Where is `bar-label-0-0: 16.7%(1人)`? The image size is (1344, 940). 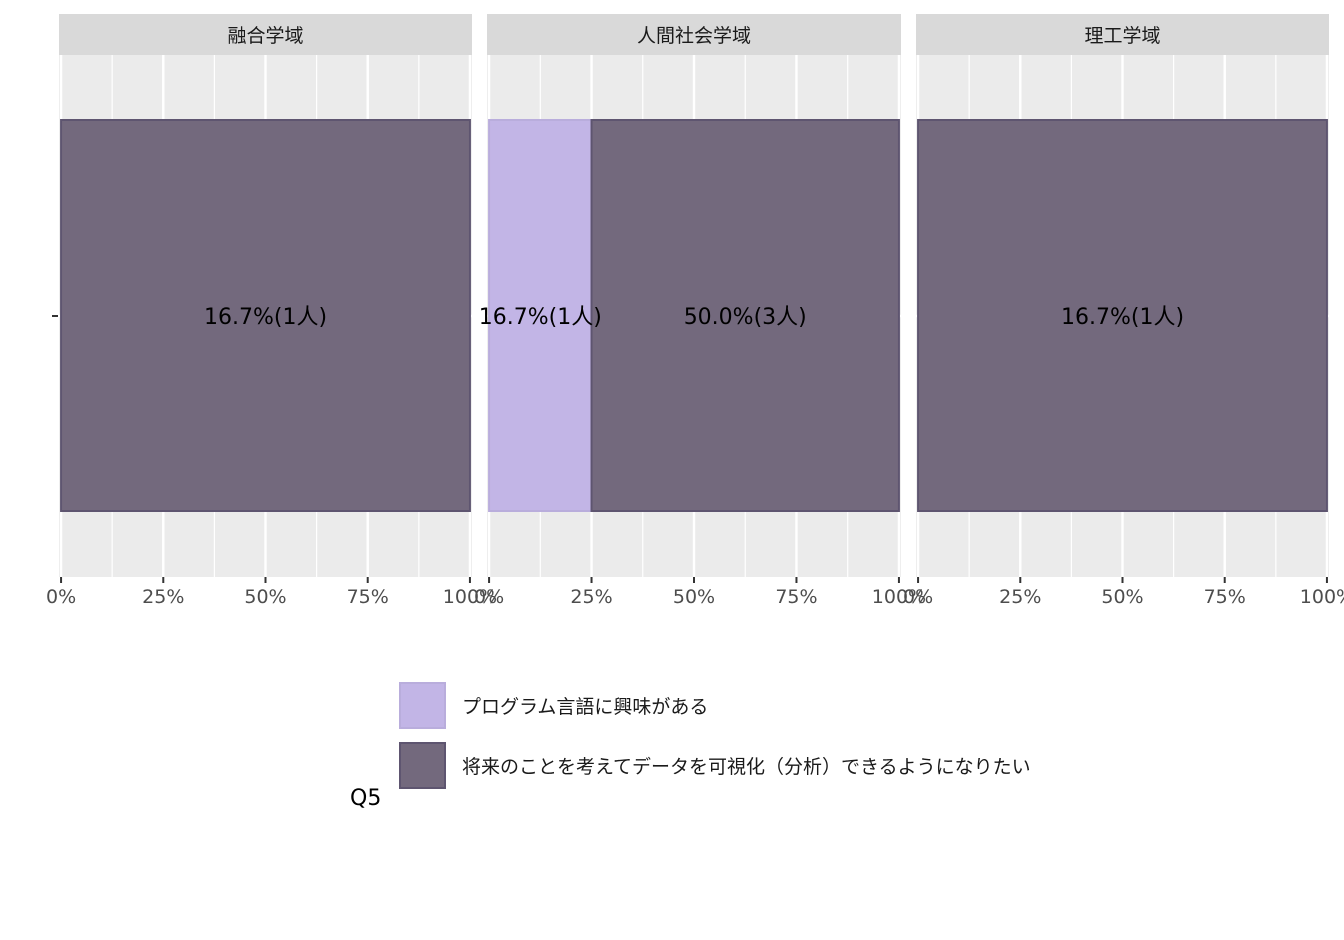 bar-label-0-0: 16.7%(1人) is located at coordinates (265, 317).